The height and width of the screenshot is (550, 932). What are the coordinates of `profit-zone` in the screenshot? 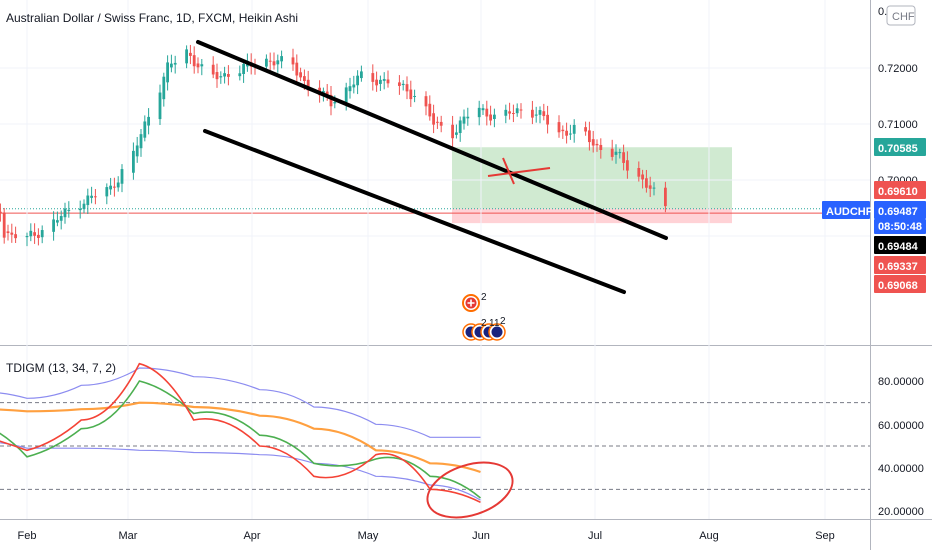 It's located at (592, 178).